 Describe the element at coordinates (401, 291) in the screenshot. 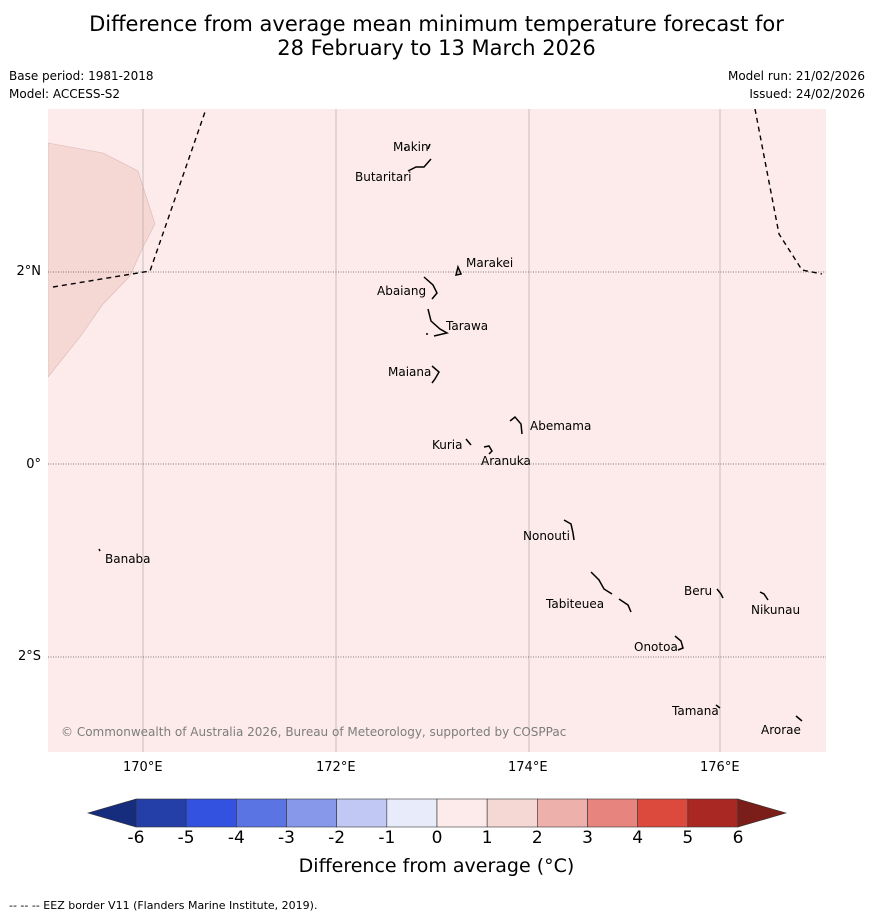

I see `label-abaiang: Abaiang` at that location.